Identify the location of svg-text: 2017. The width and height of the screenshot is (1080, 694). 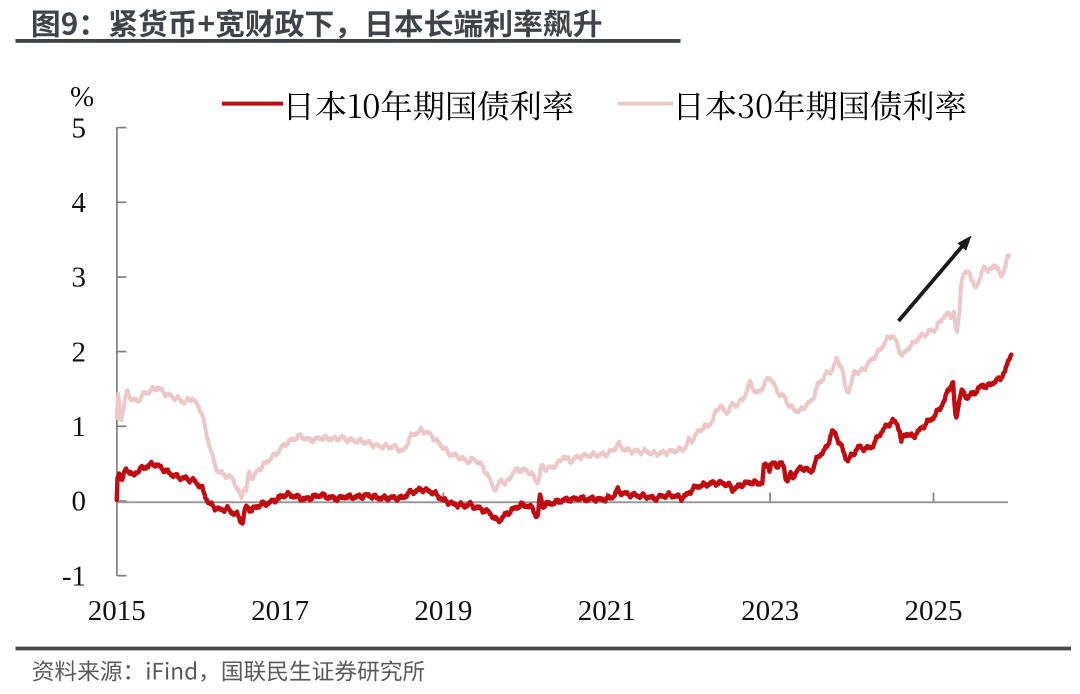
(280, 611).